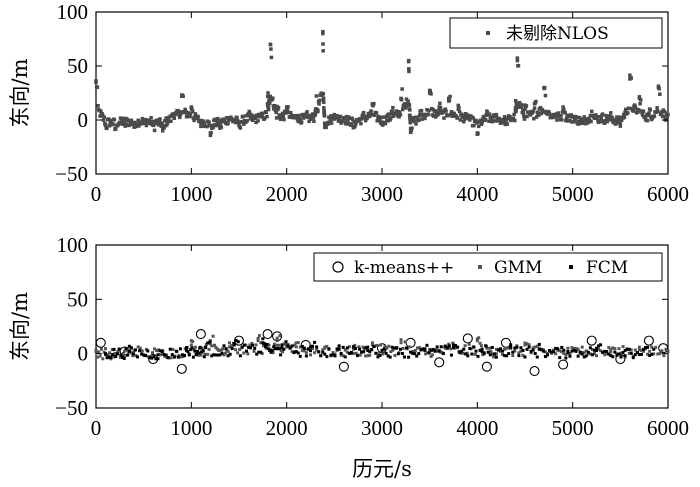 The height and width of the screenshot is (487, 700). I want to click on legend-label-fcm: FCM, so click(607, 268).